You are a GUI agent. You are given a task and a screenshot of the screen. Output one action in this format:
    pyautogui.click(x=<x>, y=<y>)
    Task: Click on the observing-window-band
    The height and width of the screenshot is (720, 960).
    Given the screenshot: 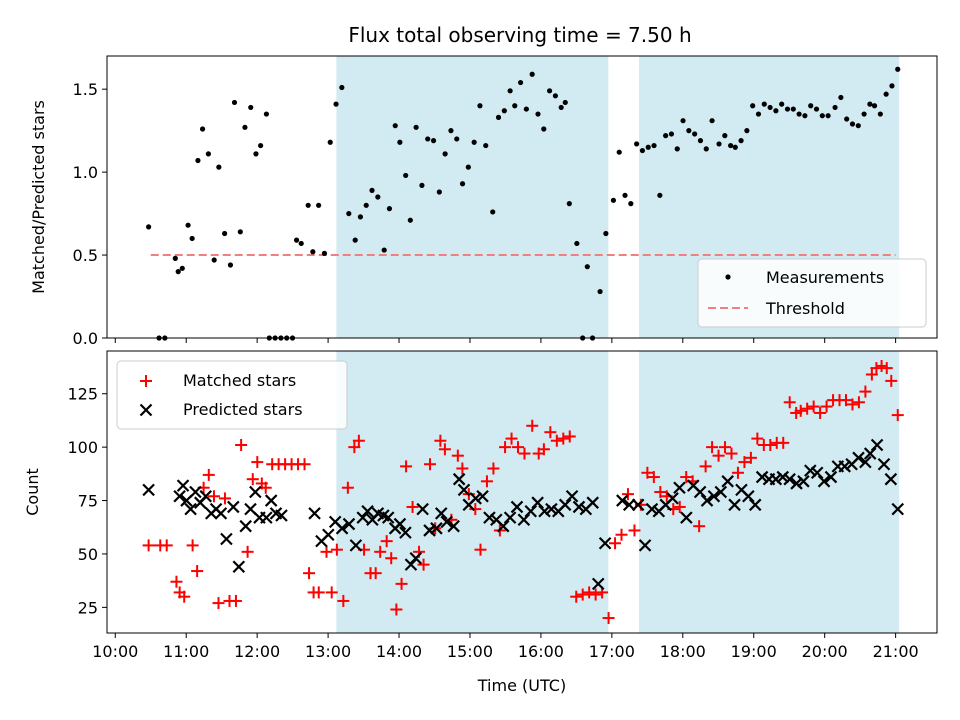 What is the action you would take?
    pyautogui.click(x=769, y=492)
    